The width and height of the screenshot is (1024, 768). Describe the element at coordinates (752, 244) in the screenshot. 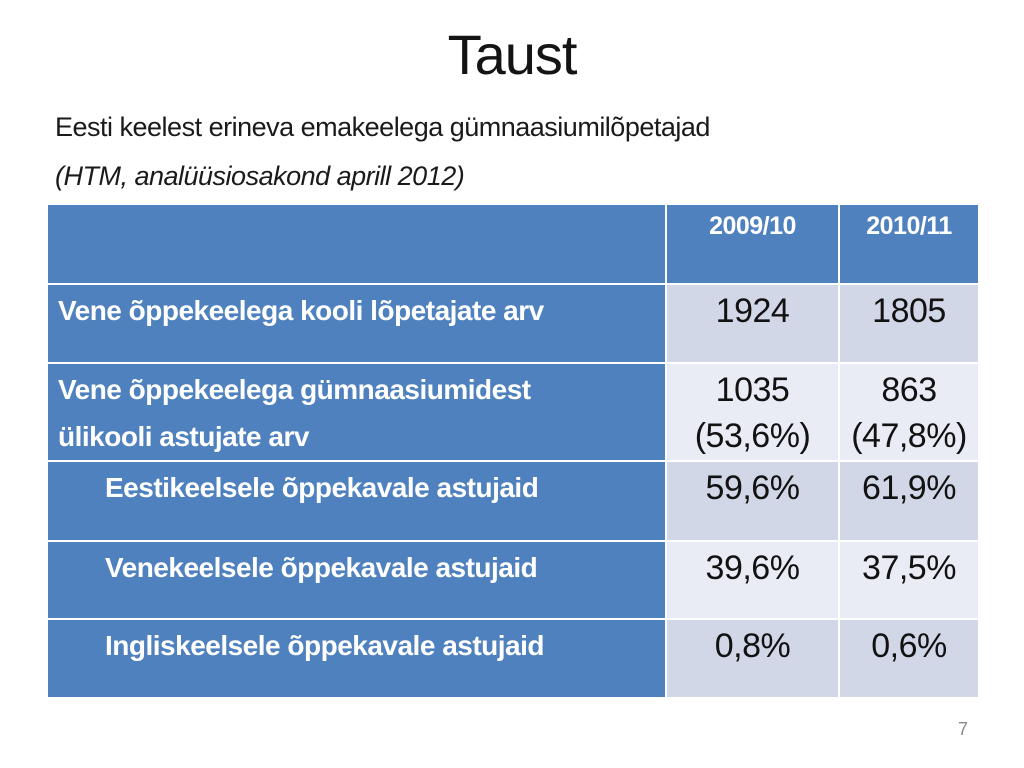

I see `header-cell-2009-10: 2009/10` at that location.